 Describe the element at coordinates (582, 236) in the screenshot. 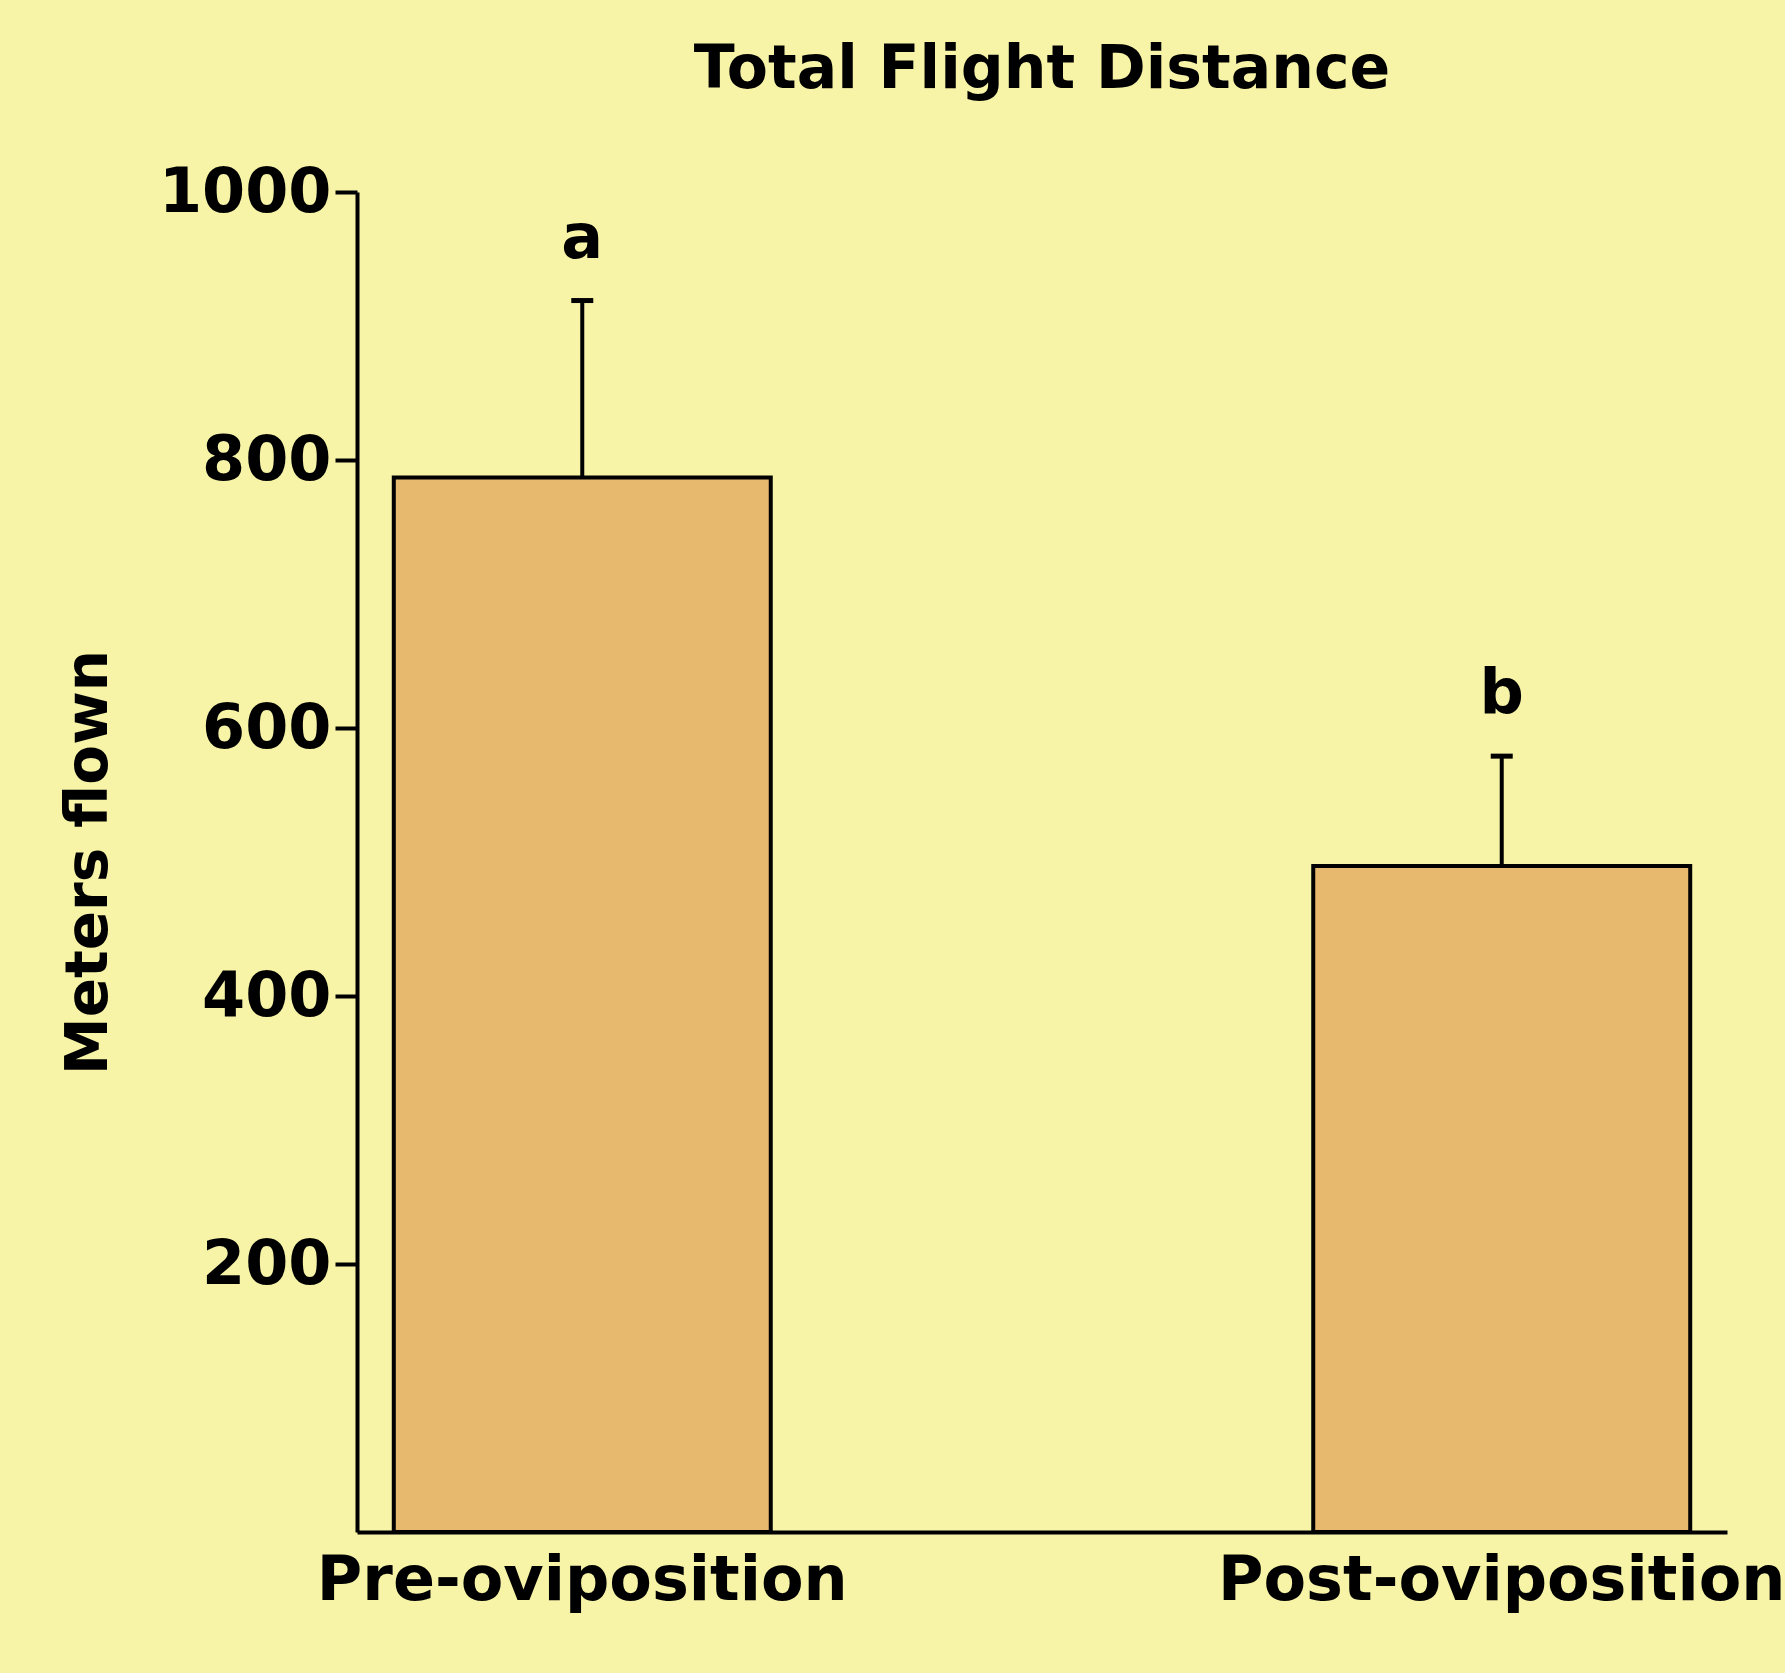

I see `annotation: a` at that location.